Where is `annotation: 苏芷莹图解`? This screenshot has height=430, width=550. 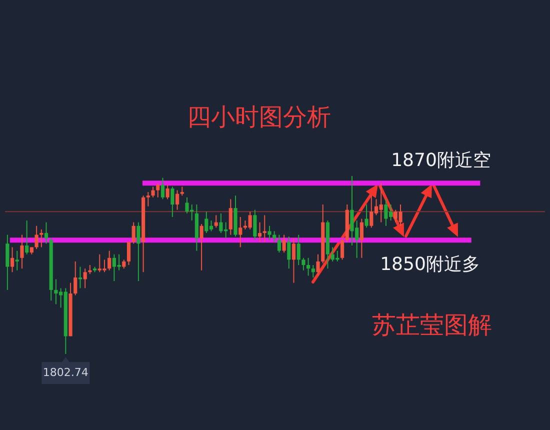
annotation: 苏芷莹图解 is located at coordinates (432, 325).